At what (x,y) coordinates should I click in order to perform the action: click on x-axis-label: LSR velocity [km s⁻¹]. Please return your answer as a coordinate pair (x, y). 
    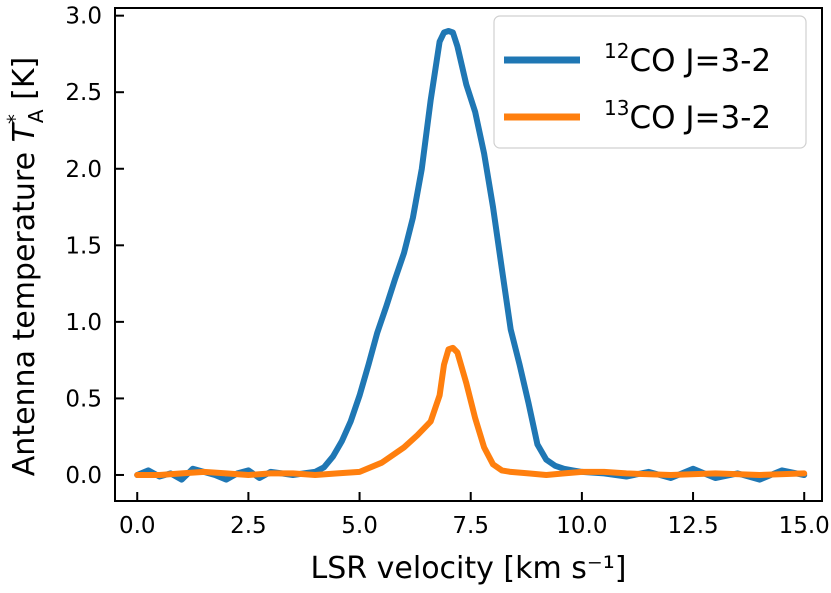
    Looking at the image, I should click on (469, 568).